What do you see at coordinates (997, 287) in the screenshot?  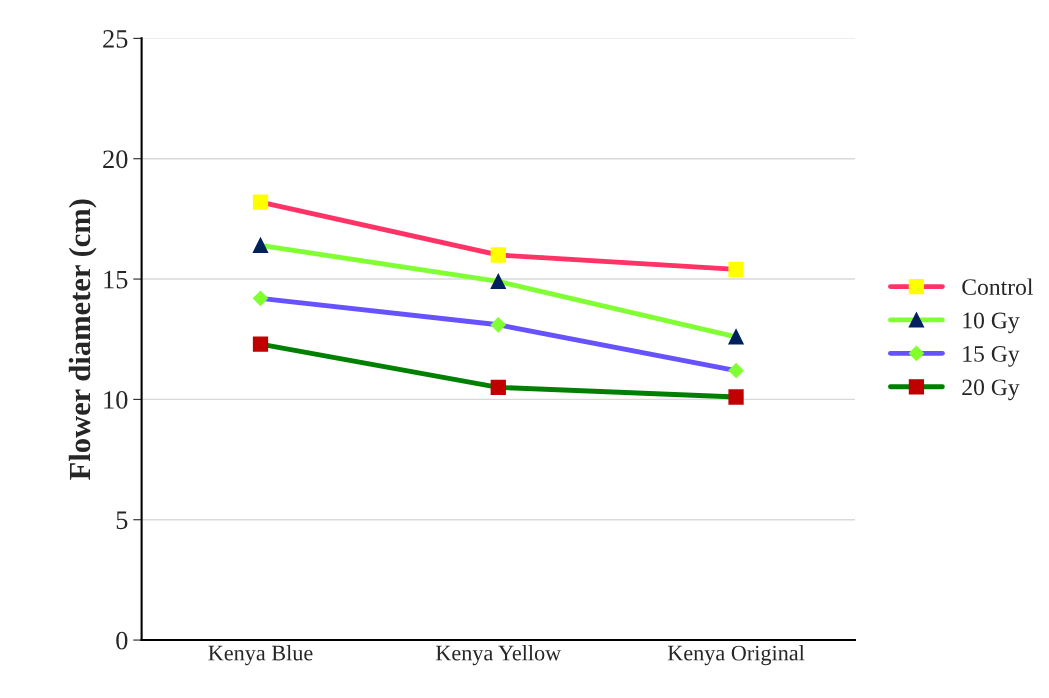 I see `legend-label: Control` at bounding box center [997, 287].